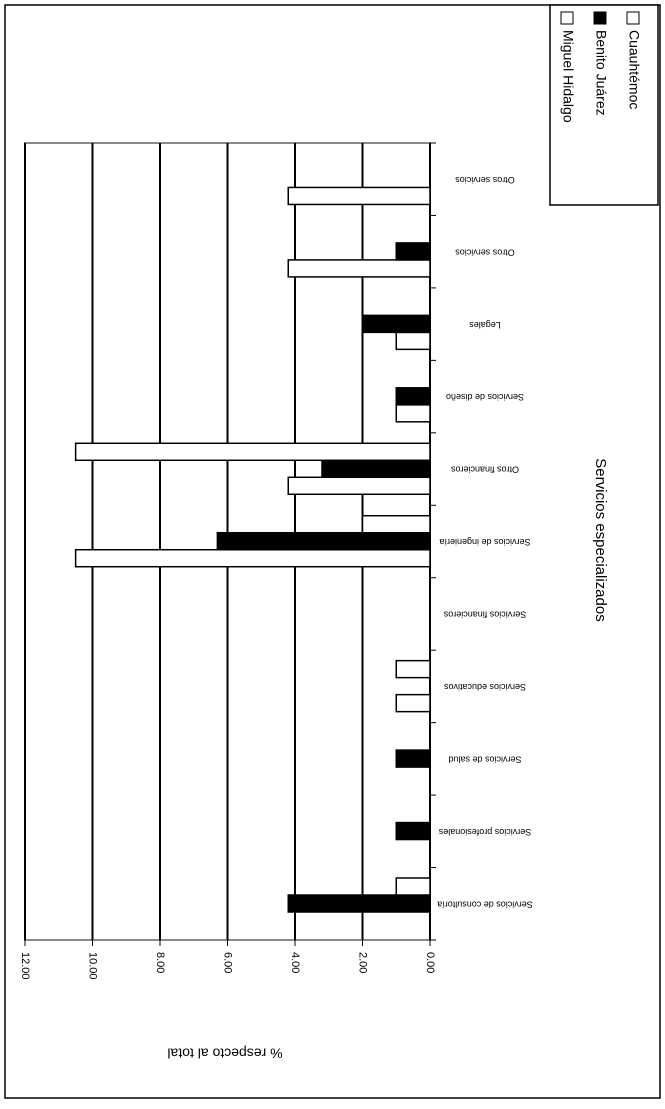 The width and height of the screenshot is (665, 1109). What do you see at coordinates (601, 73) in the screenshot?
I see `legend-label: Benito Juárez` at bounding box center [601, 73].